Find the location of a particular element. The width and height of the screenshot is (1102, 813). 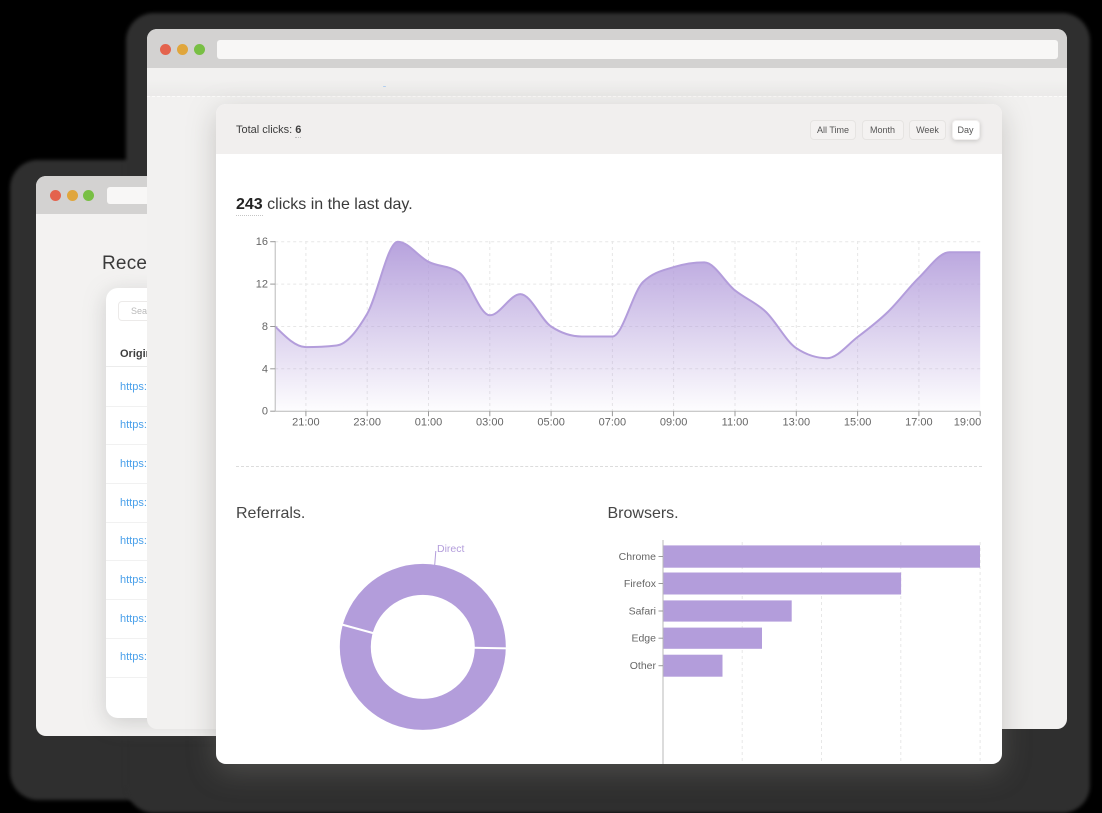

svg-text: 11:00 is located at coordinates (734, 423).